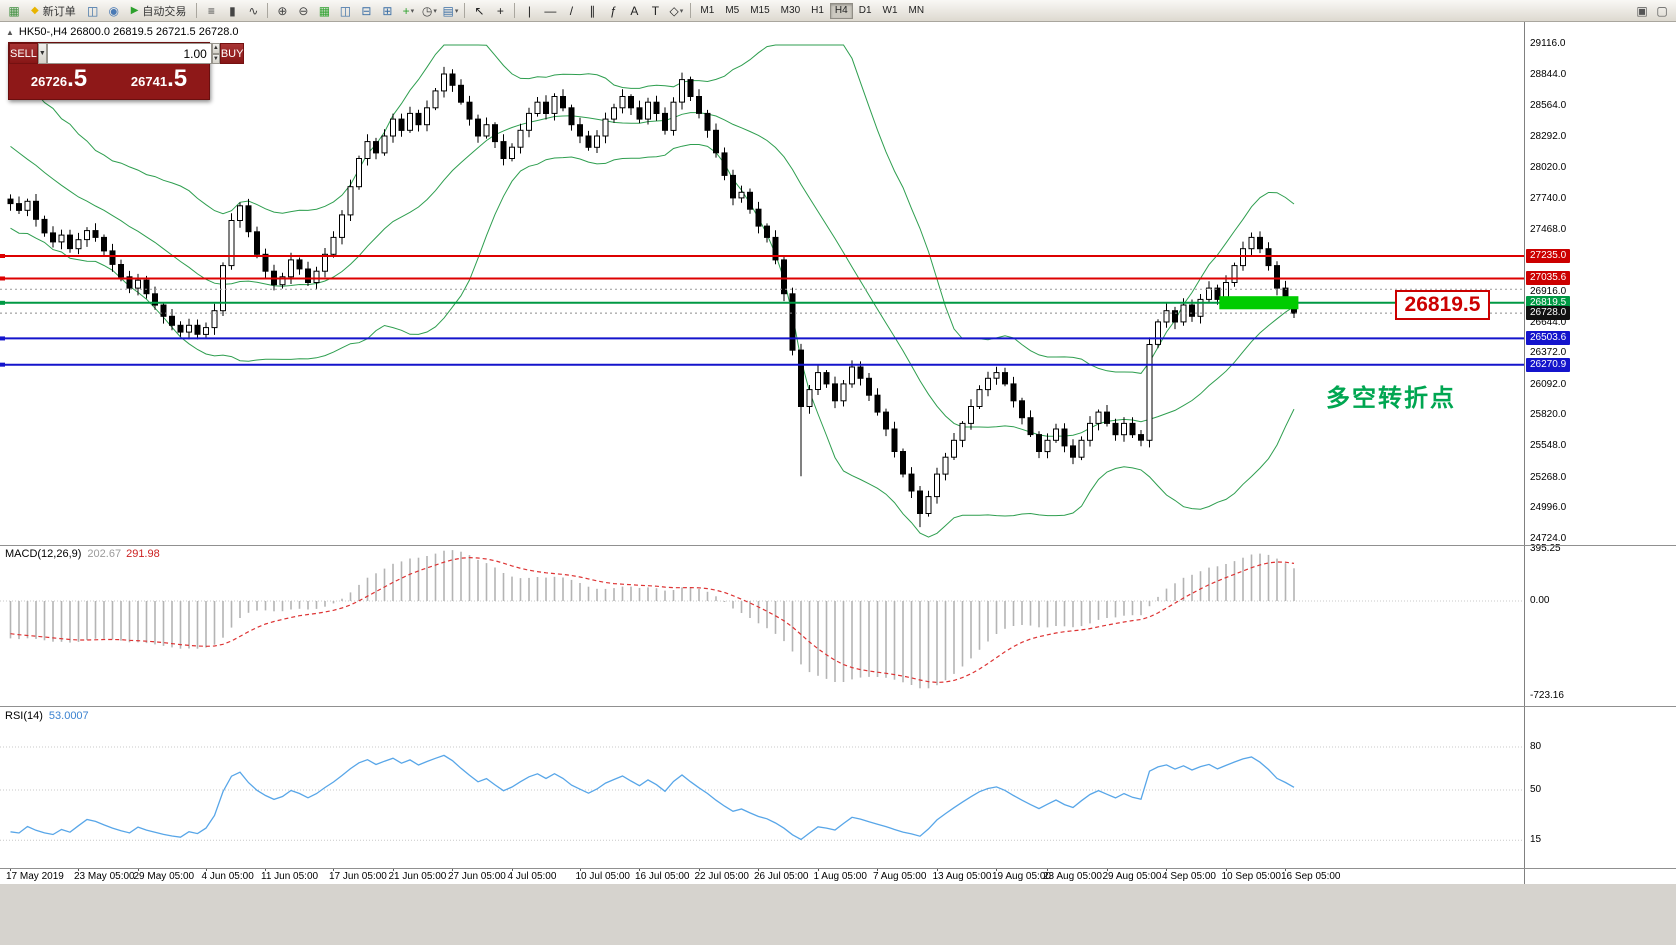 The image size is (1676, 945). Describe the element at coordinates (23, 53) in the screenshot. I see `sell-button: SELL` at that location.